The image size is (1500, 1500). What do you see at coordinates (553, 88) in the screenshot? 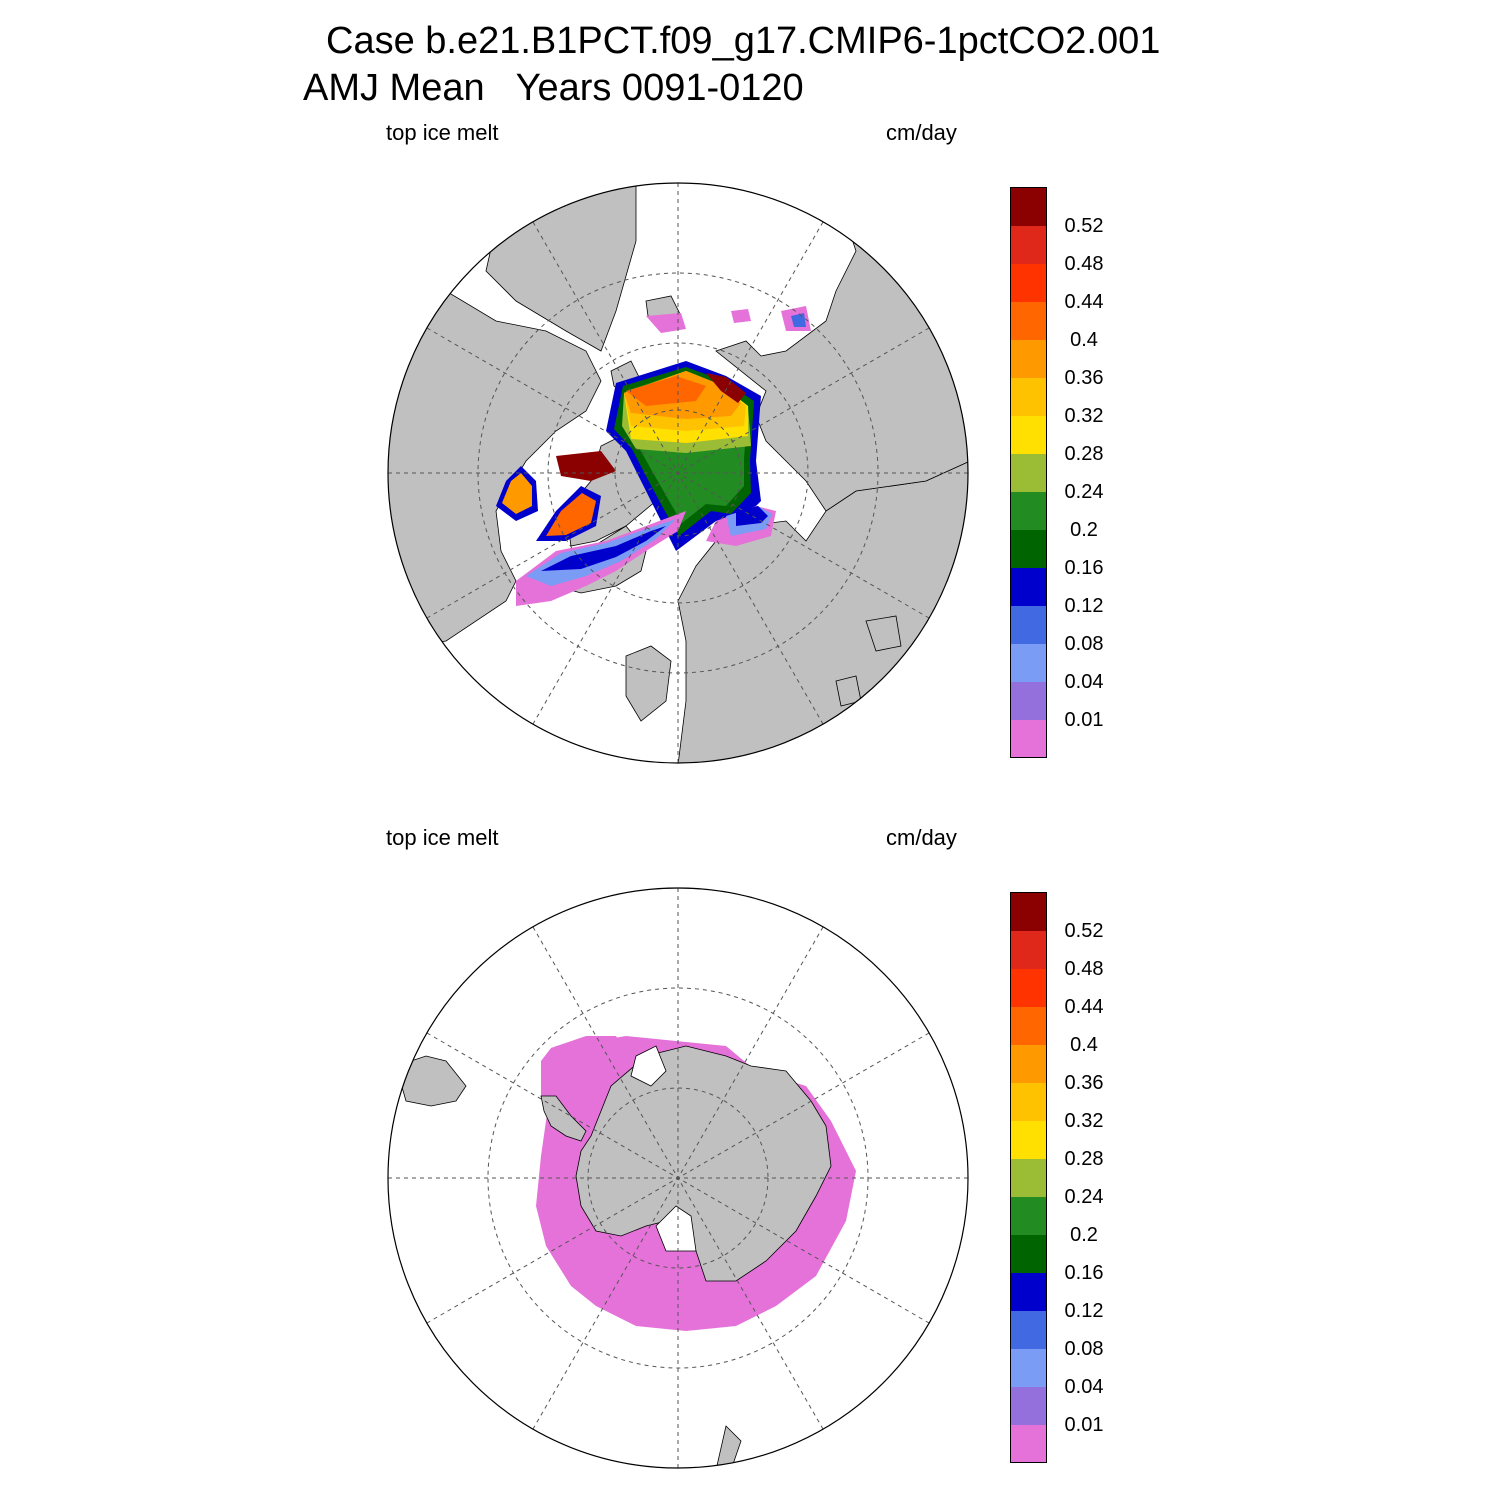
I see `plot-title-line2: AMJ Mean Years 0091-0120` at bounding box center [553, 88].